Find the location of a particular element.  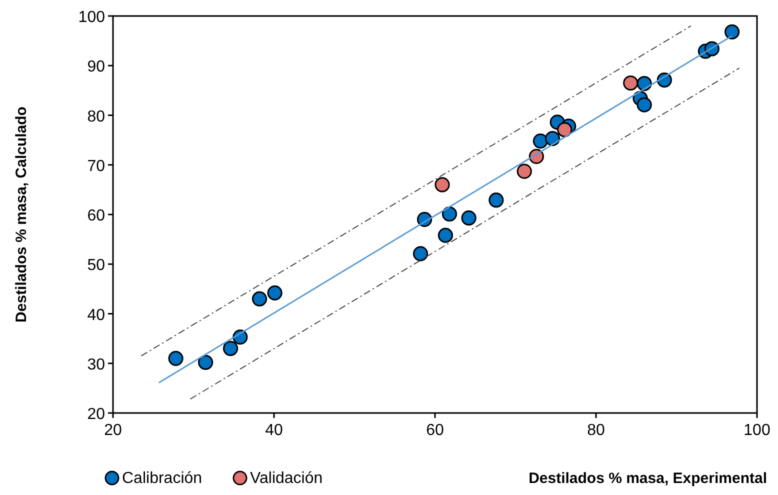

y-tick-label: 60 is located at coordinates (96, 216).